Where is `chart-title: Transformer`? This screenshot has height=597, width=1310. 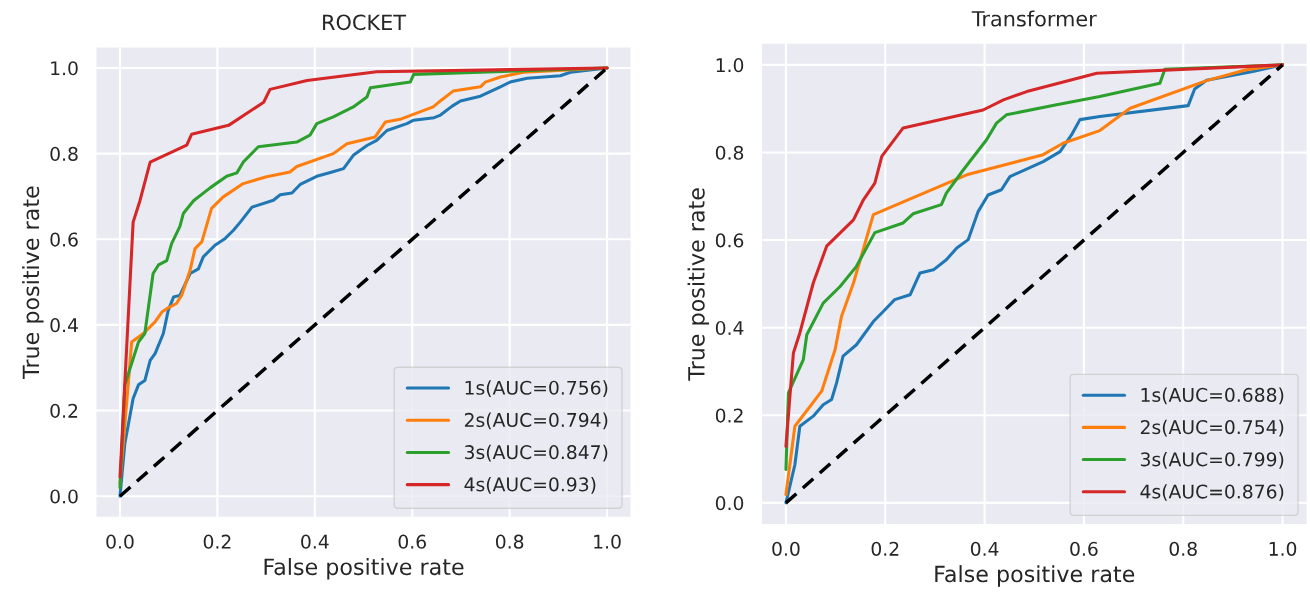
chart-title: Transformer is located at coordinates (1034, 18).